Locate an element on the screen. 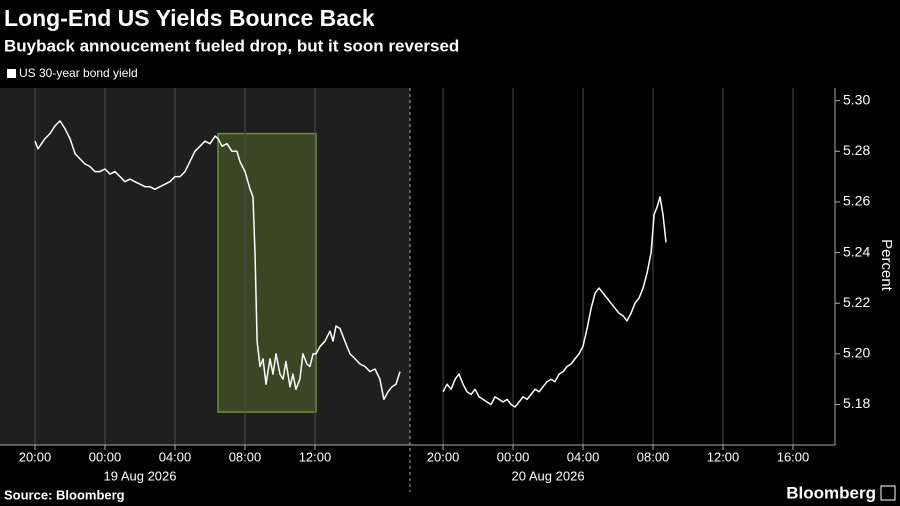 The width and height of the screenshot is (900, 506). x-tick-label: 16:00 is located at coordinates (793, 456).